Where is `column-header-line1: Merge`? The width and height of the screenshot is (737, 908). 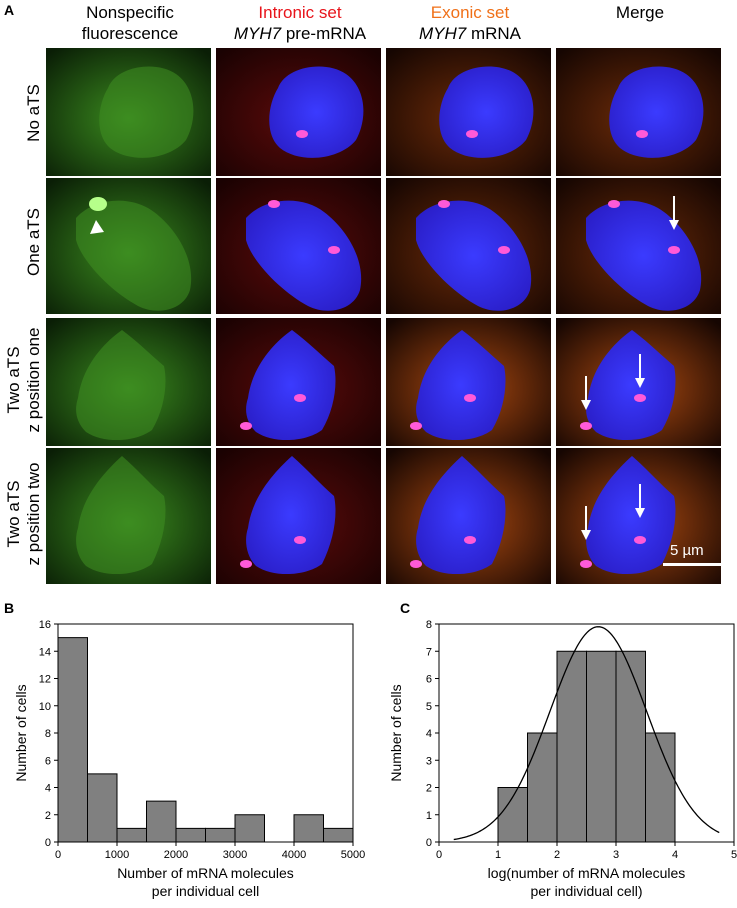 column-header-line1: Merge is located at coordinates (640, 12).